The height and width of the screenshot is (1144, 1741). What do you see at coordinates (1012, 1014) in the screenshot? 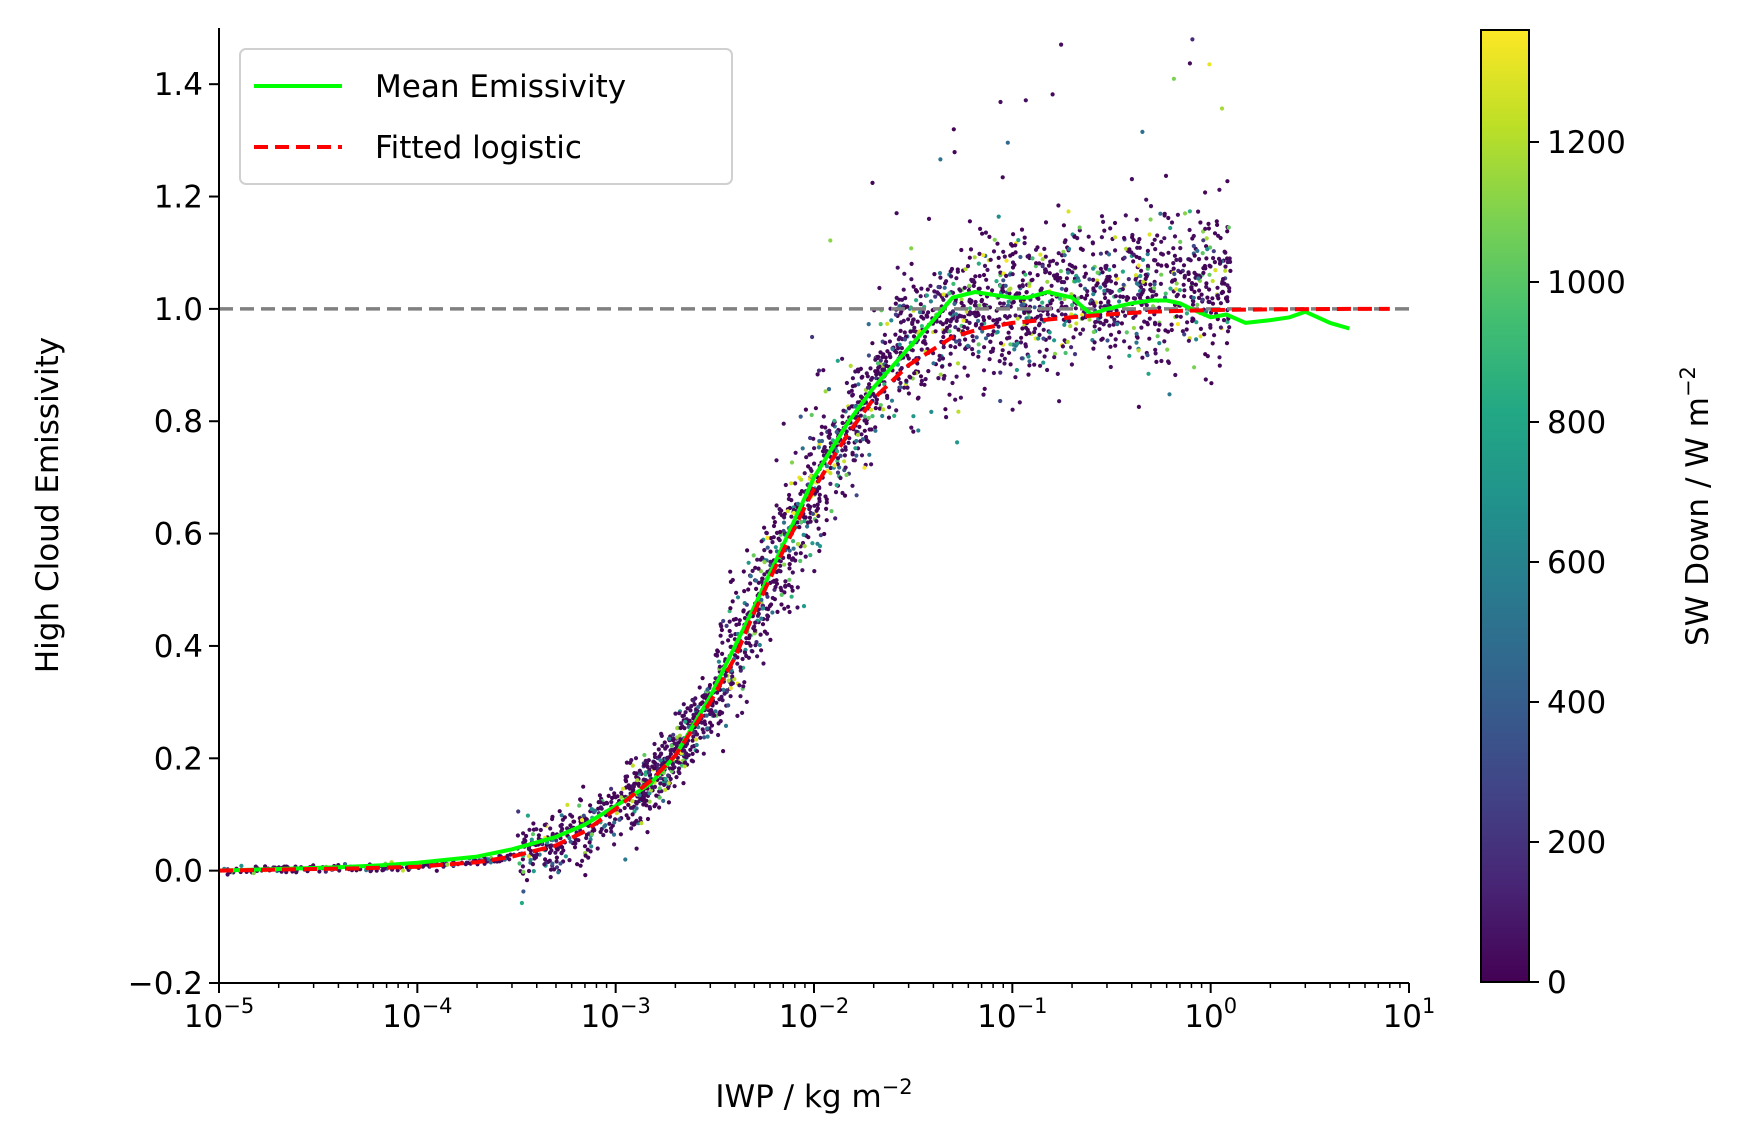
I see `x-tick-label: 10−1` at bounding box center [1012, 1014].